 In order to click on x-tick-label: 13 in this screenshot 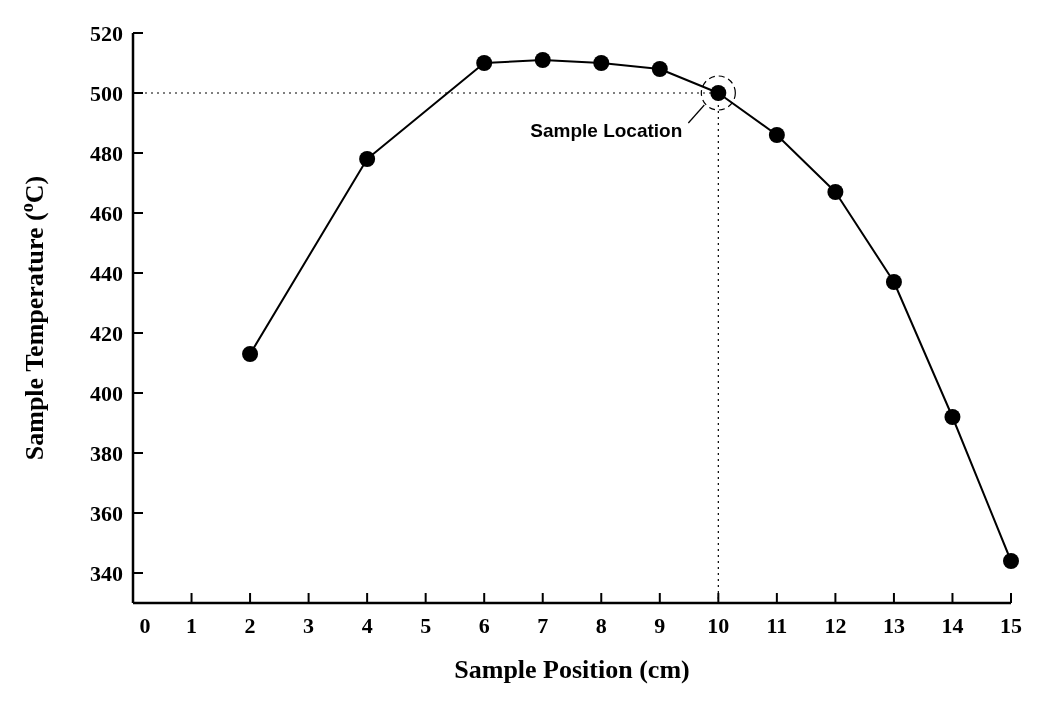, I will do `click(893, 625)`.